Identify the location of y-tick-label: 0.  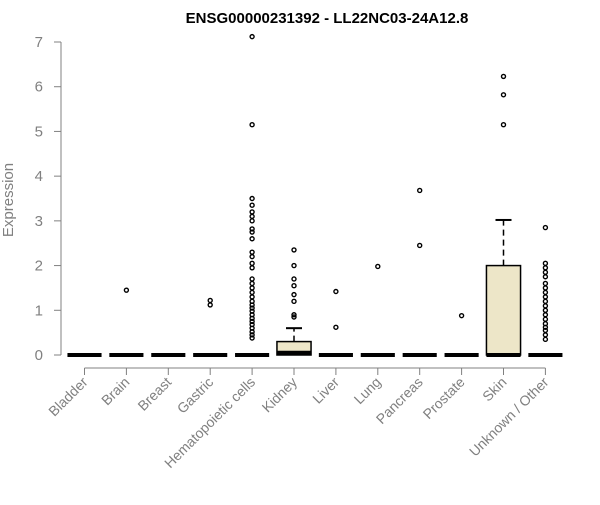
(39, 355).